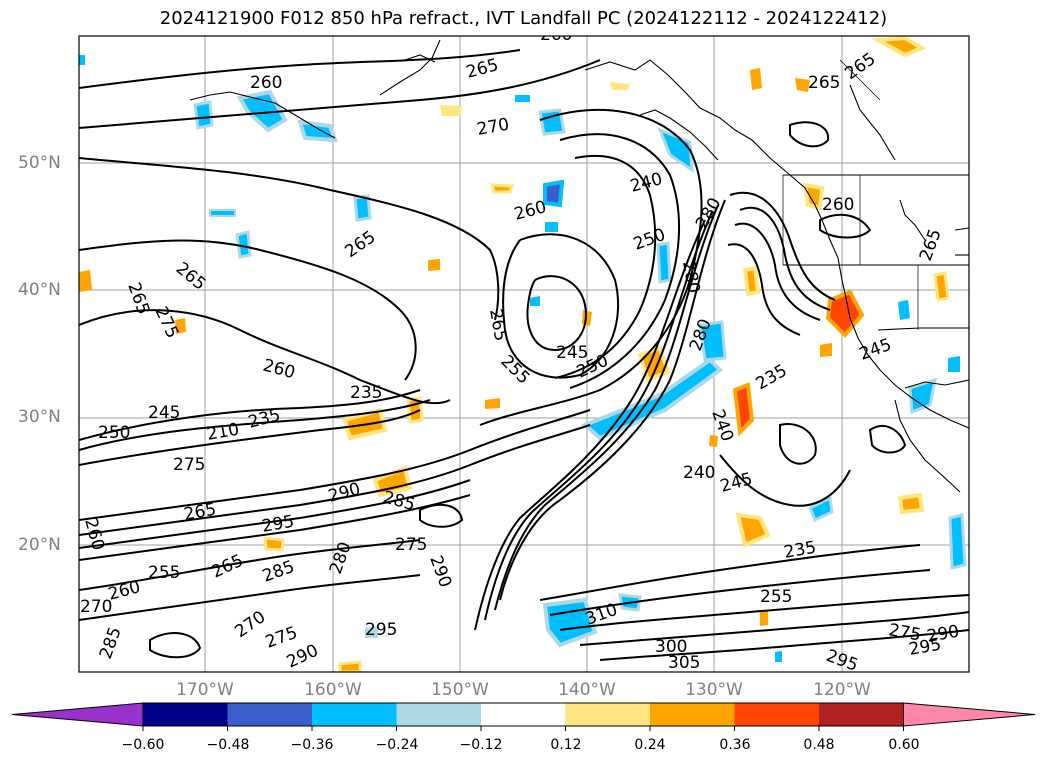 This screenshot has height=765, width=1047. Describe the element at coordinates (39, 545) in the screenshot. I see `lat-label: 20°N` at that location.